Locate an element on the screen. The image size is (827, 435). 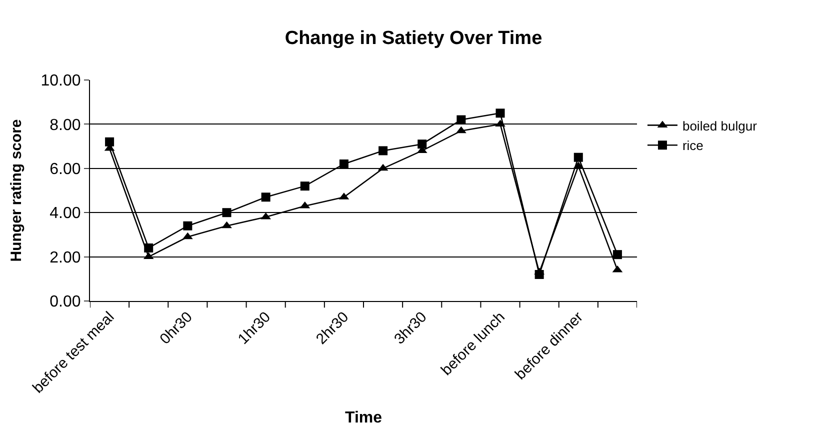
y-tick-label: 10.00 is located at coordinates (60, 81).